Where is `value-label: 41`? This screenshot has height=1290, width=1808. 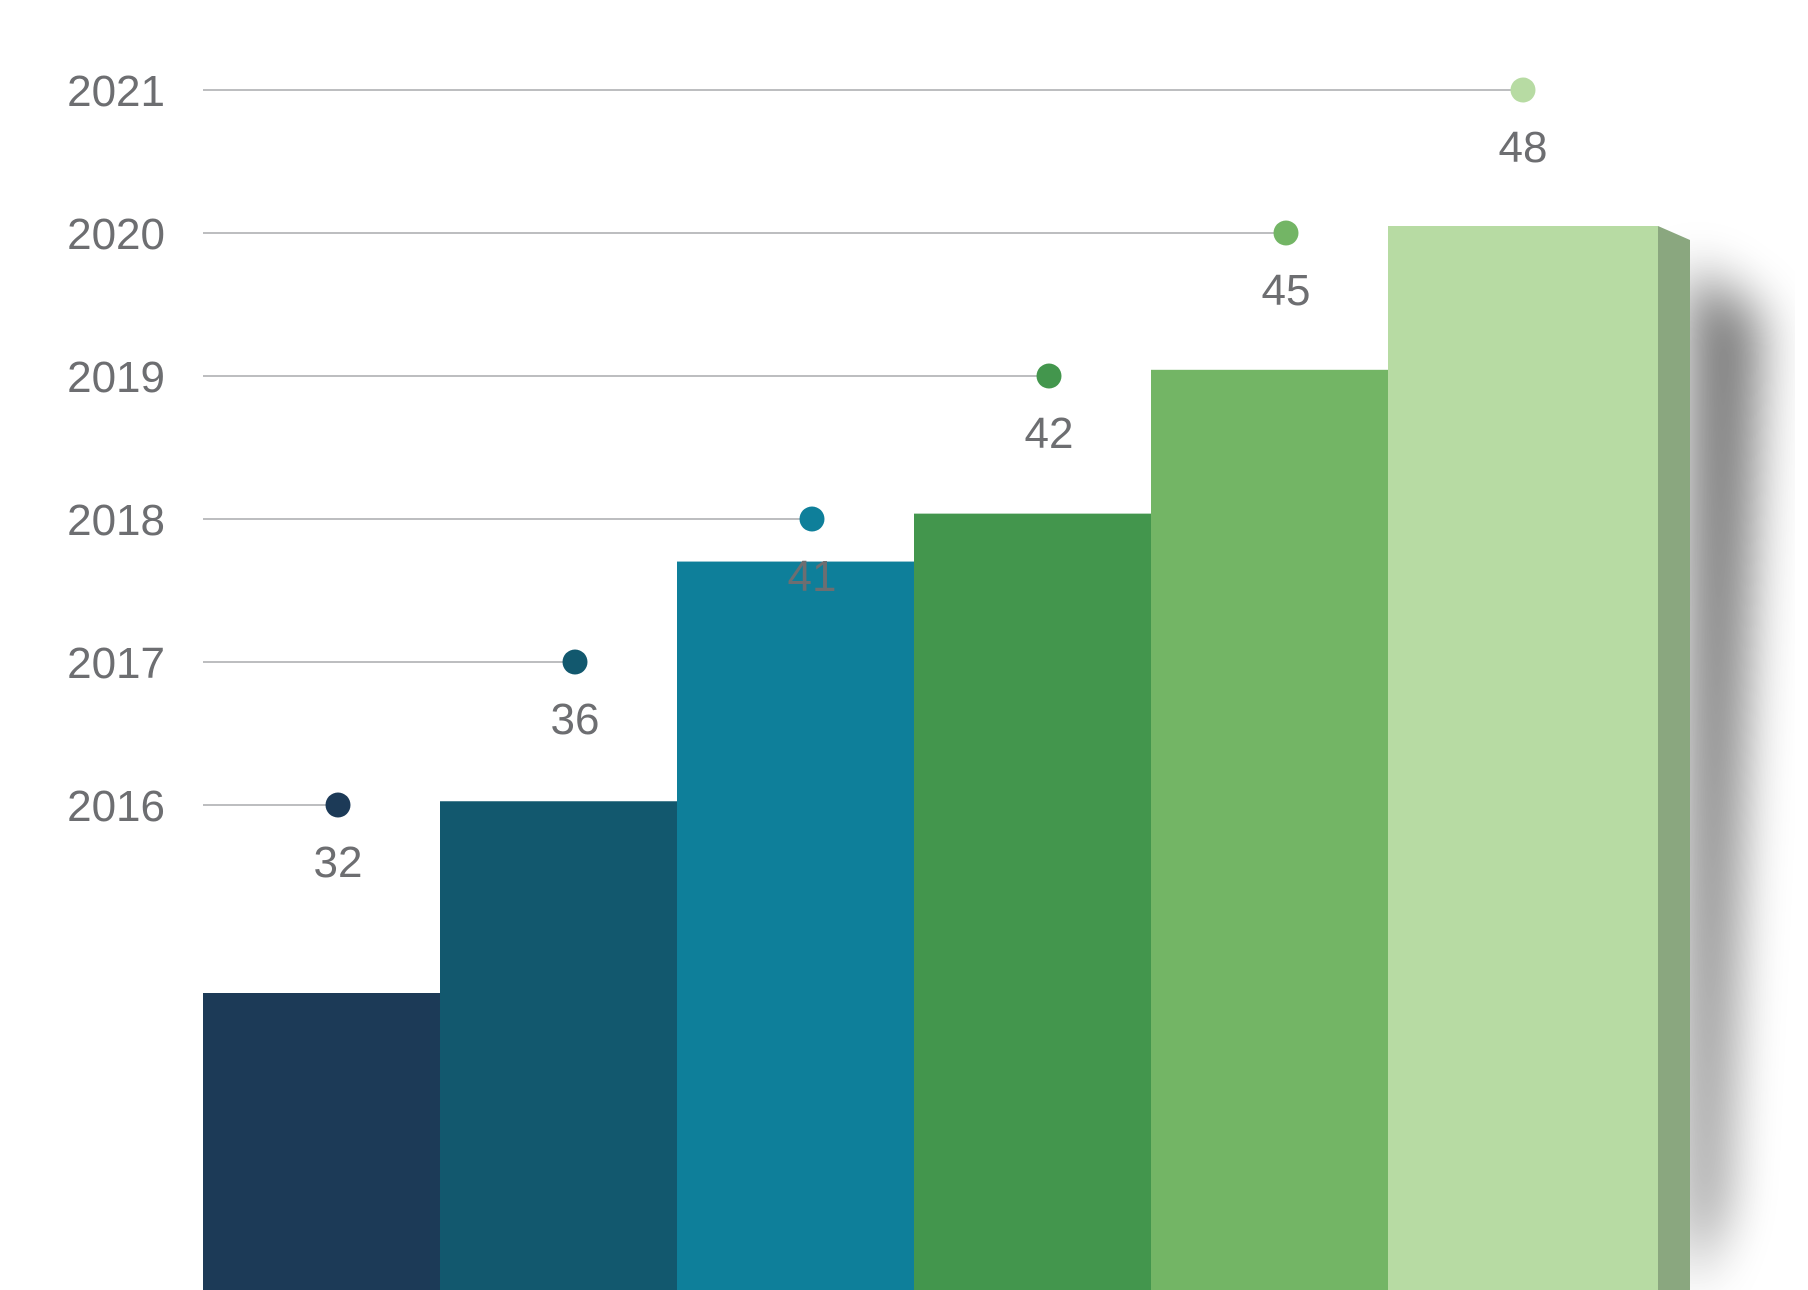 value-label: 41 is located at coordinates (812, 576).